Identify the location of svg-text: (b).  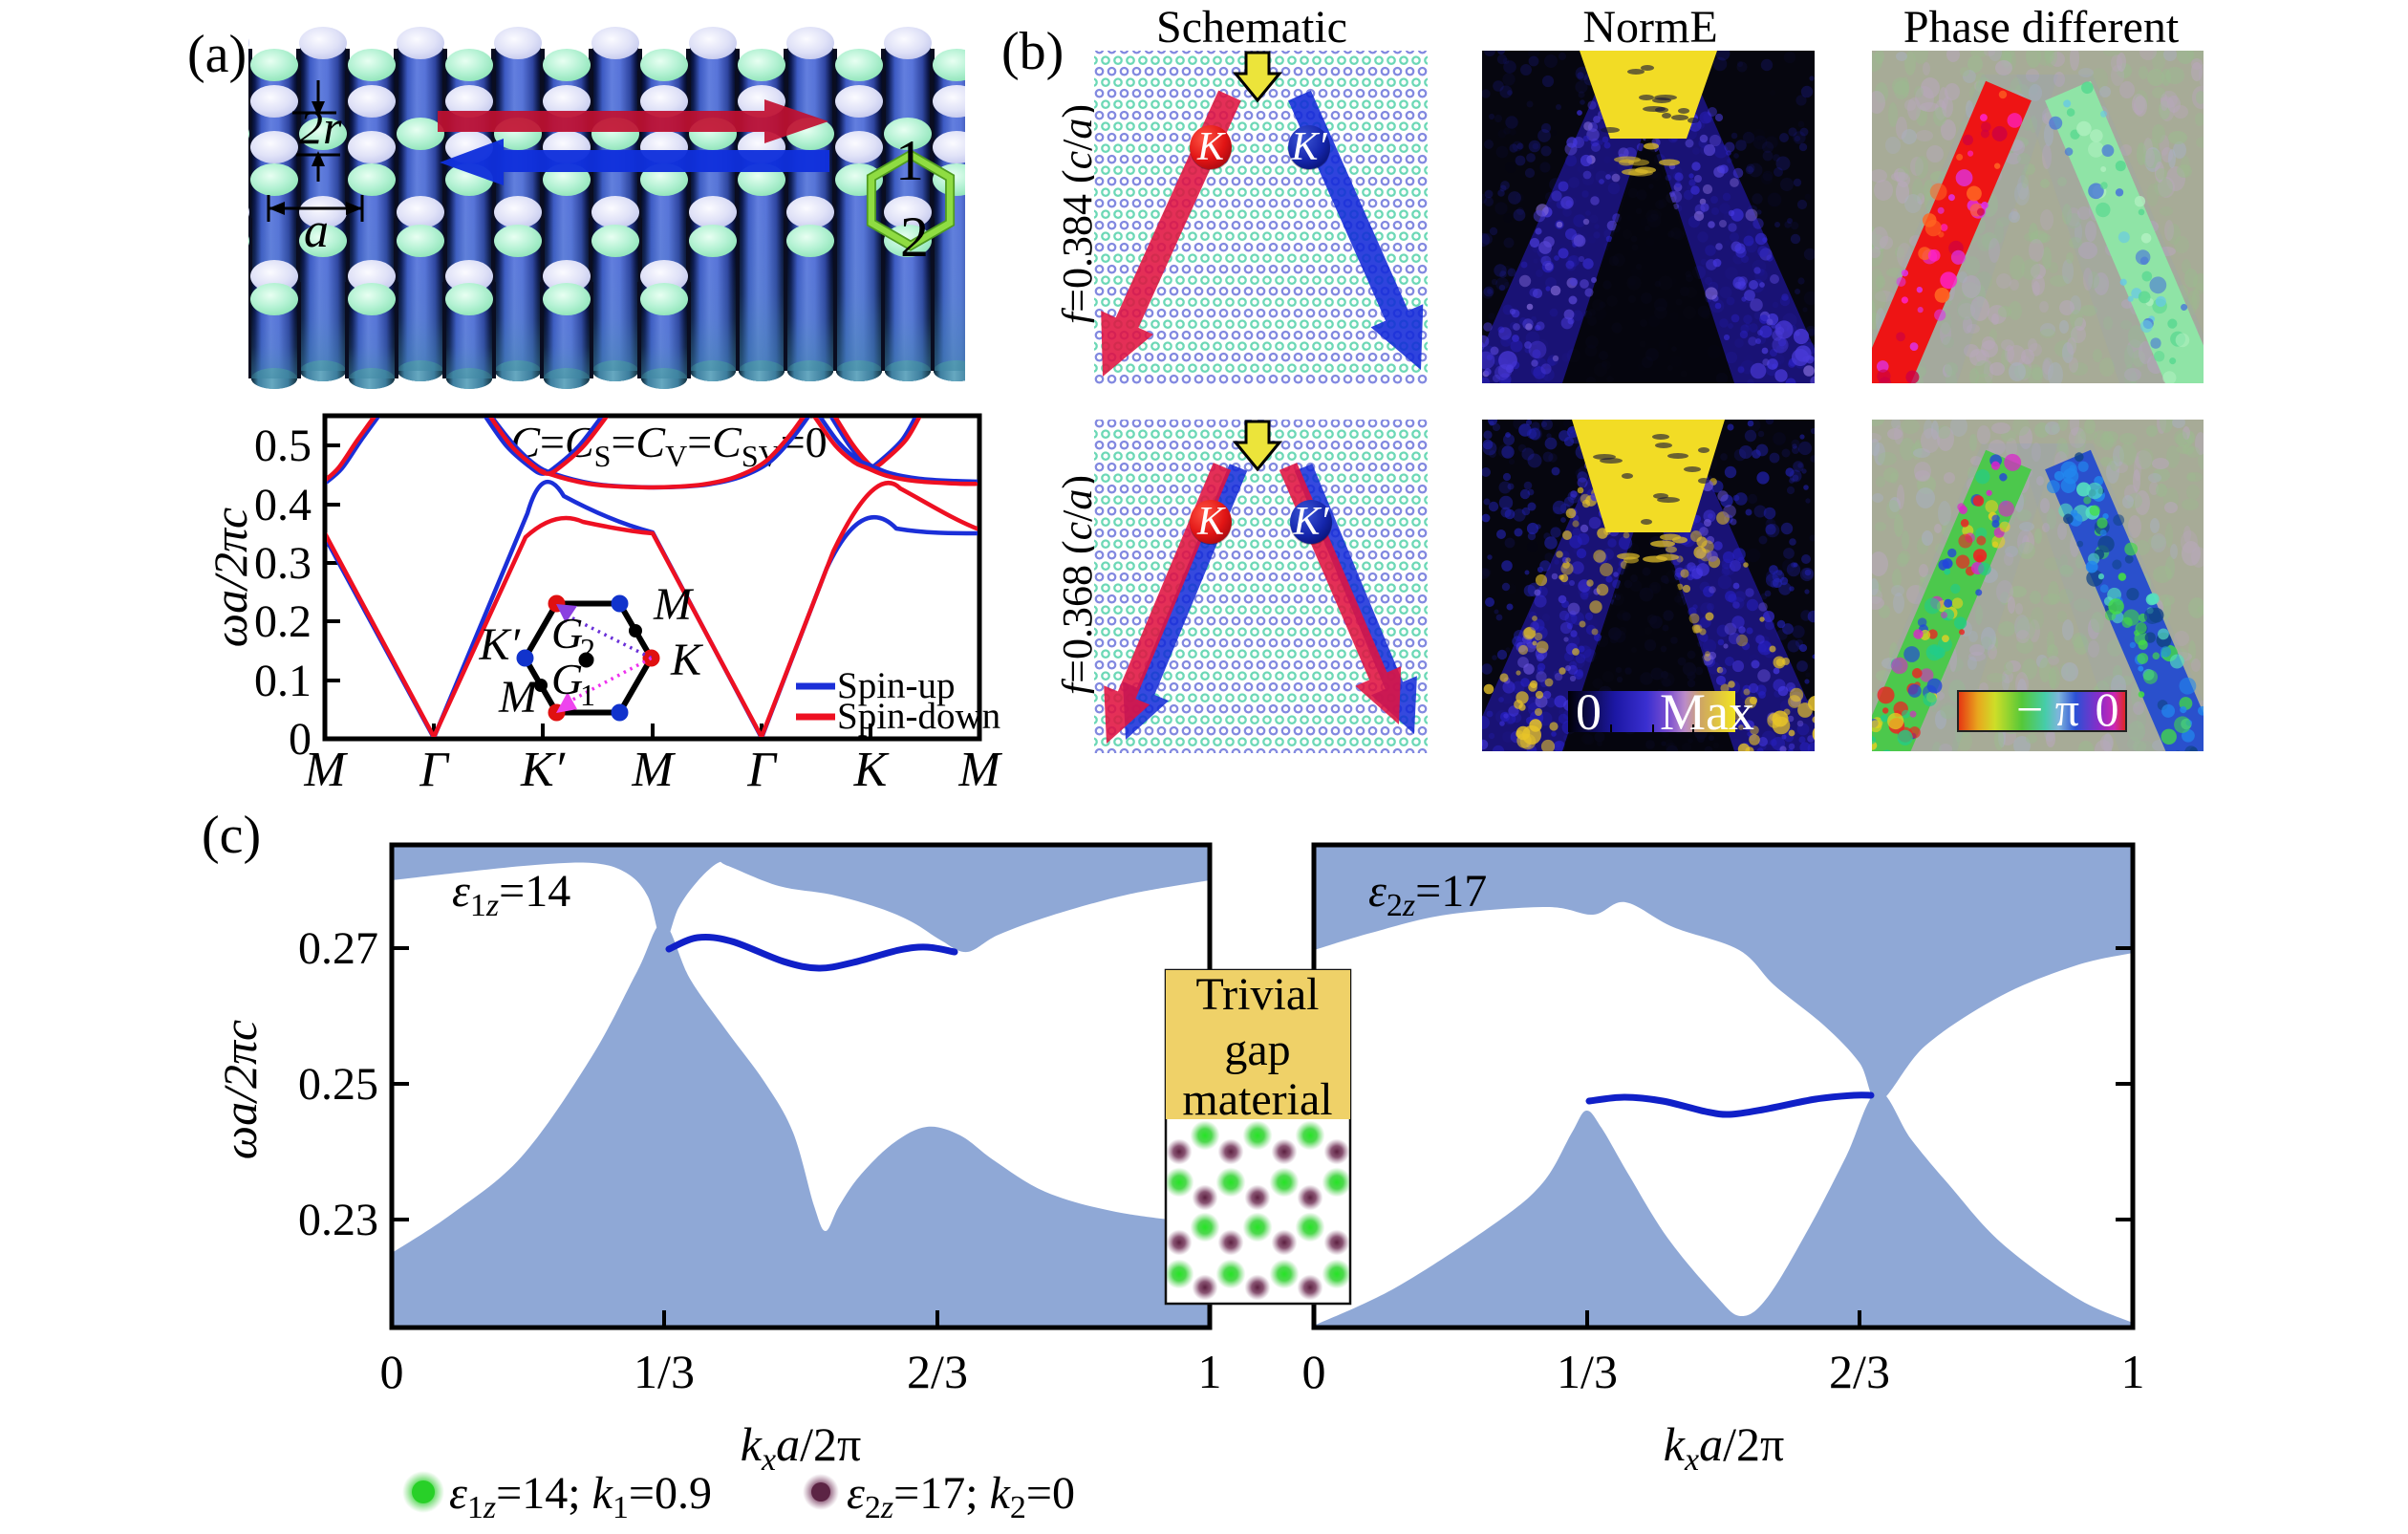
(1032, 51).